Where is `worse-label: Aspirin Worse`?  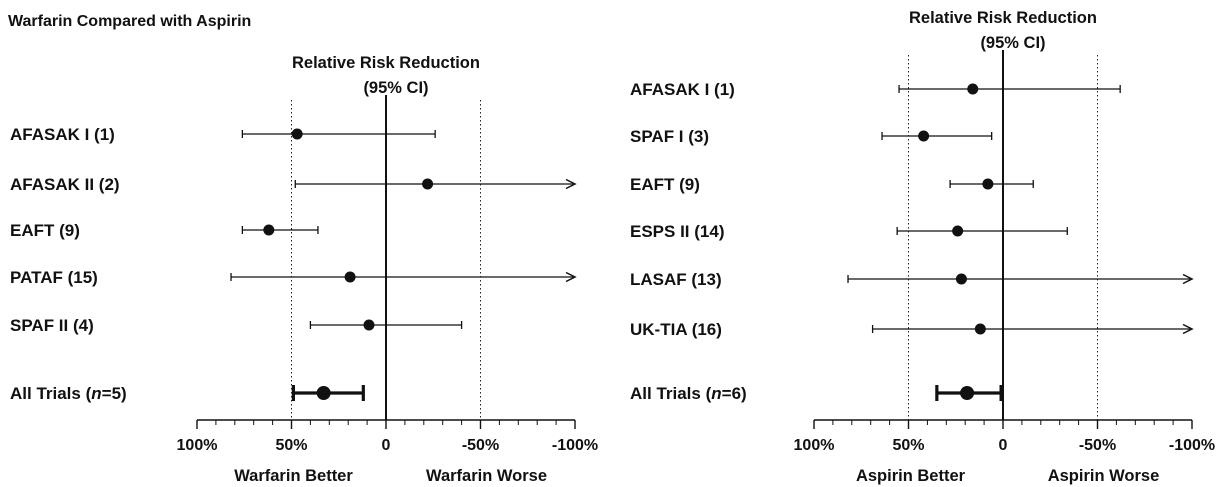 worse-label: Aspirin Worse is located at coordinates (1104, 476).